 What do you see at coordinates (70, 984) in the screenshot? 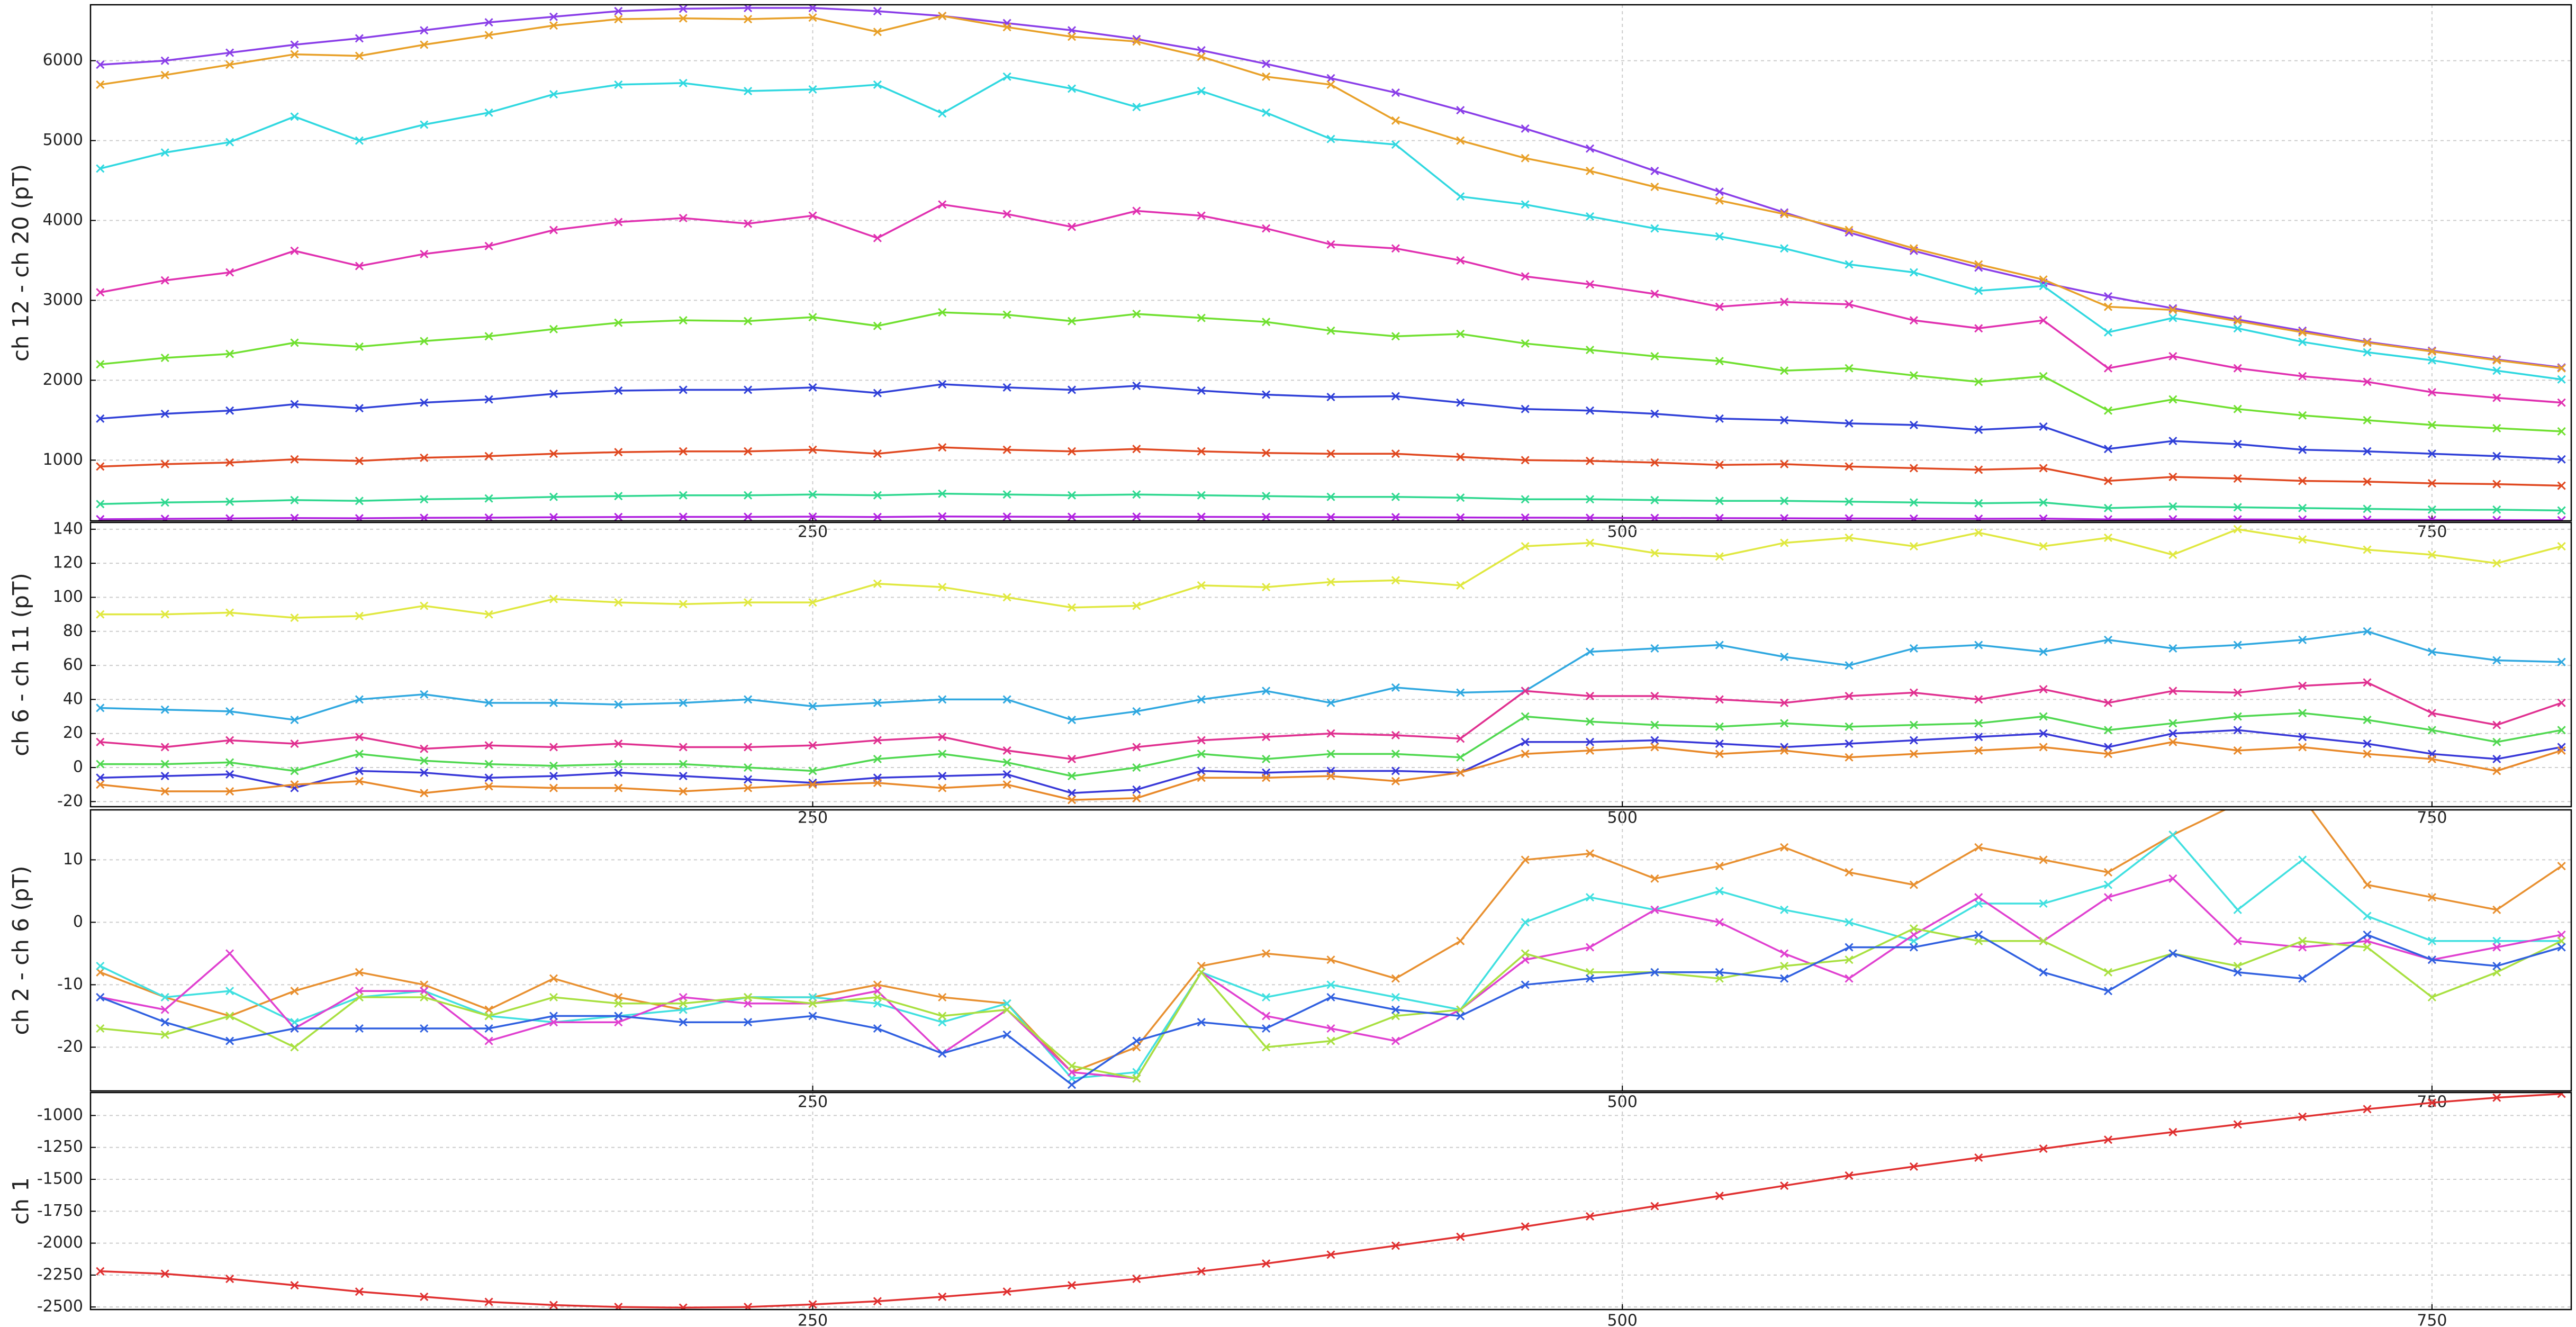
I see `y-tick-label: -10` at bounding box center [70, 984].